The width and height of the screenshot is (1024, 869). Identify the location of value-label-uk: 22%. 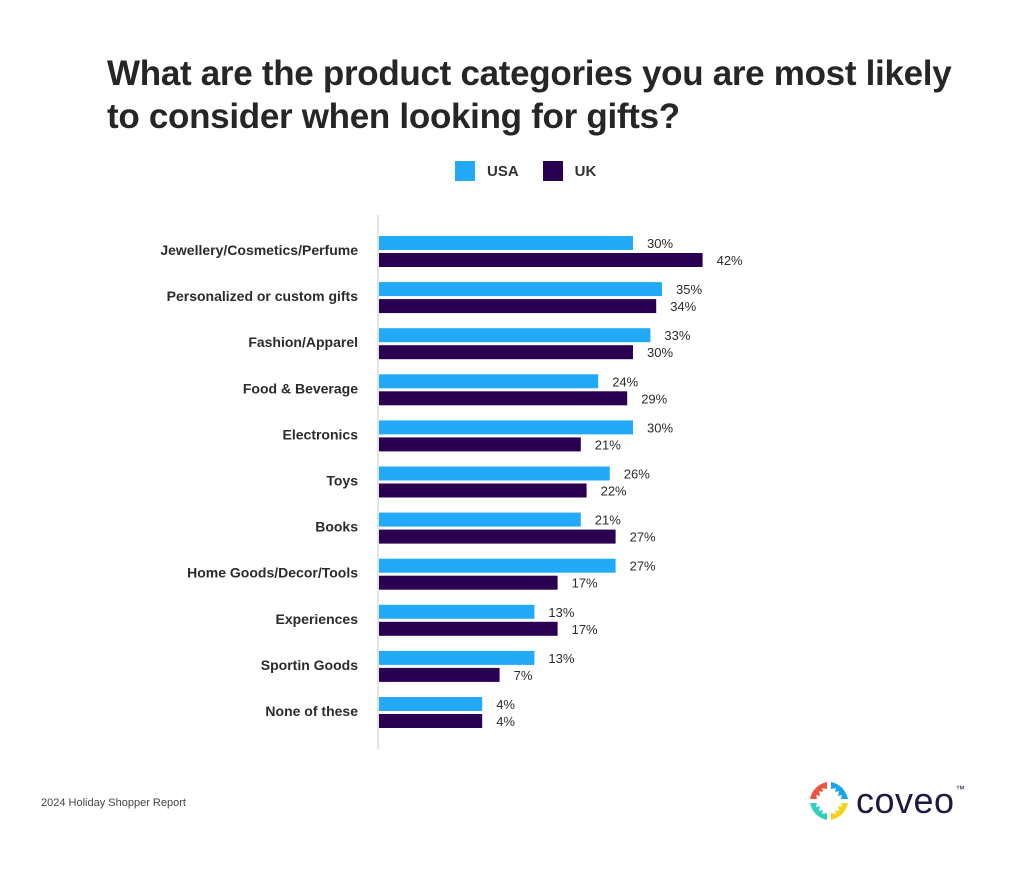
(614, 491).